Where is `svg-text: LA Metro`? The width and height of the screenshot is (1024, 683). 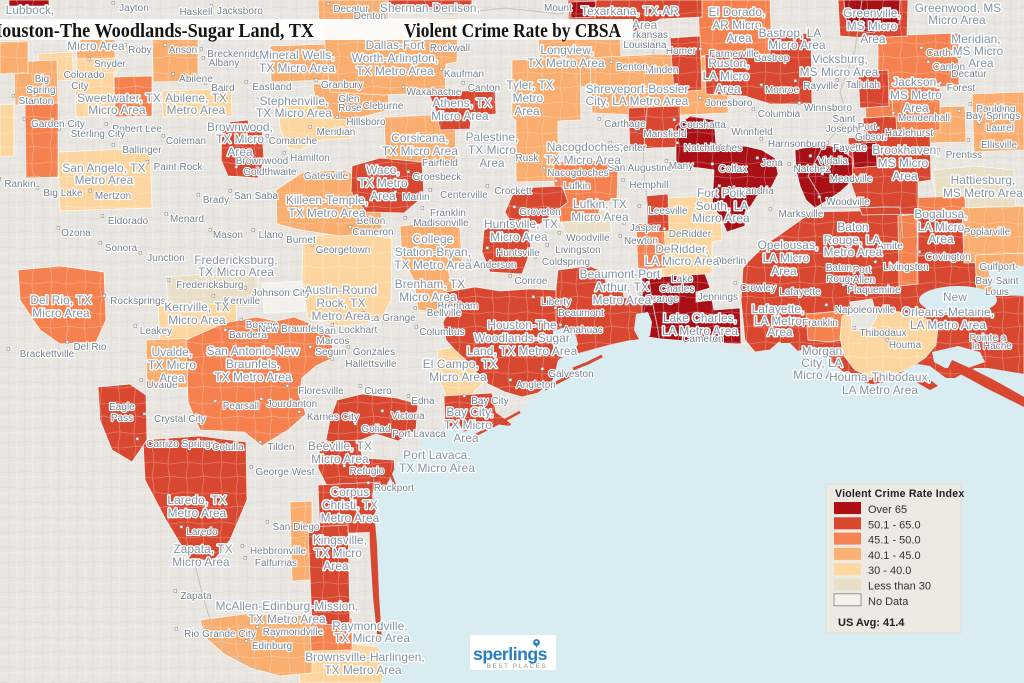
svg-text: LA Metro is located at coordinates (778, 321).